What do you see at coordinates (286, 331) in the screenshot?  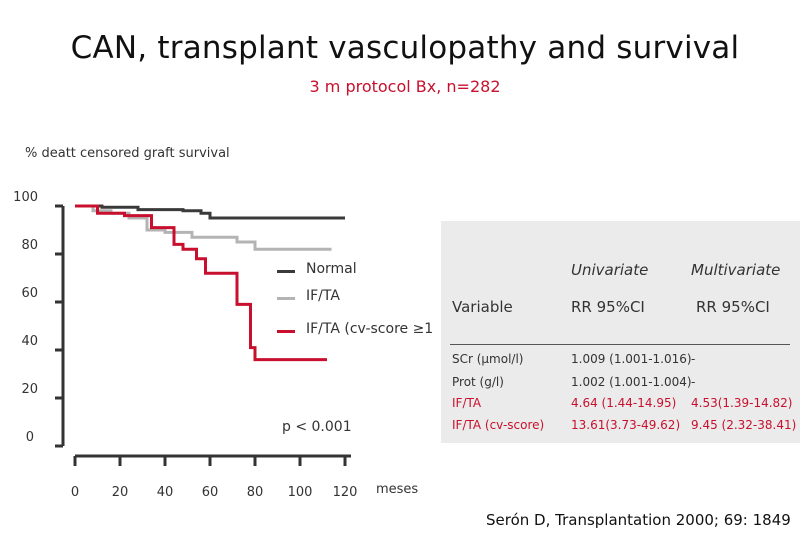 I see `legend-swatch-if-ta-cv` at bounding box center [286, 331].